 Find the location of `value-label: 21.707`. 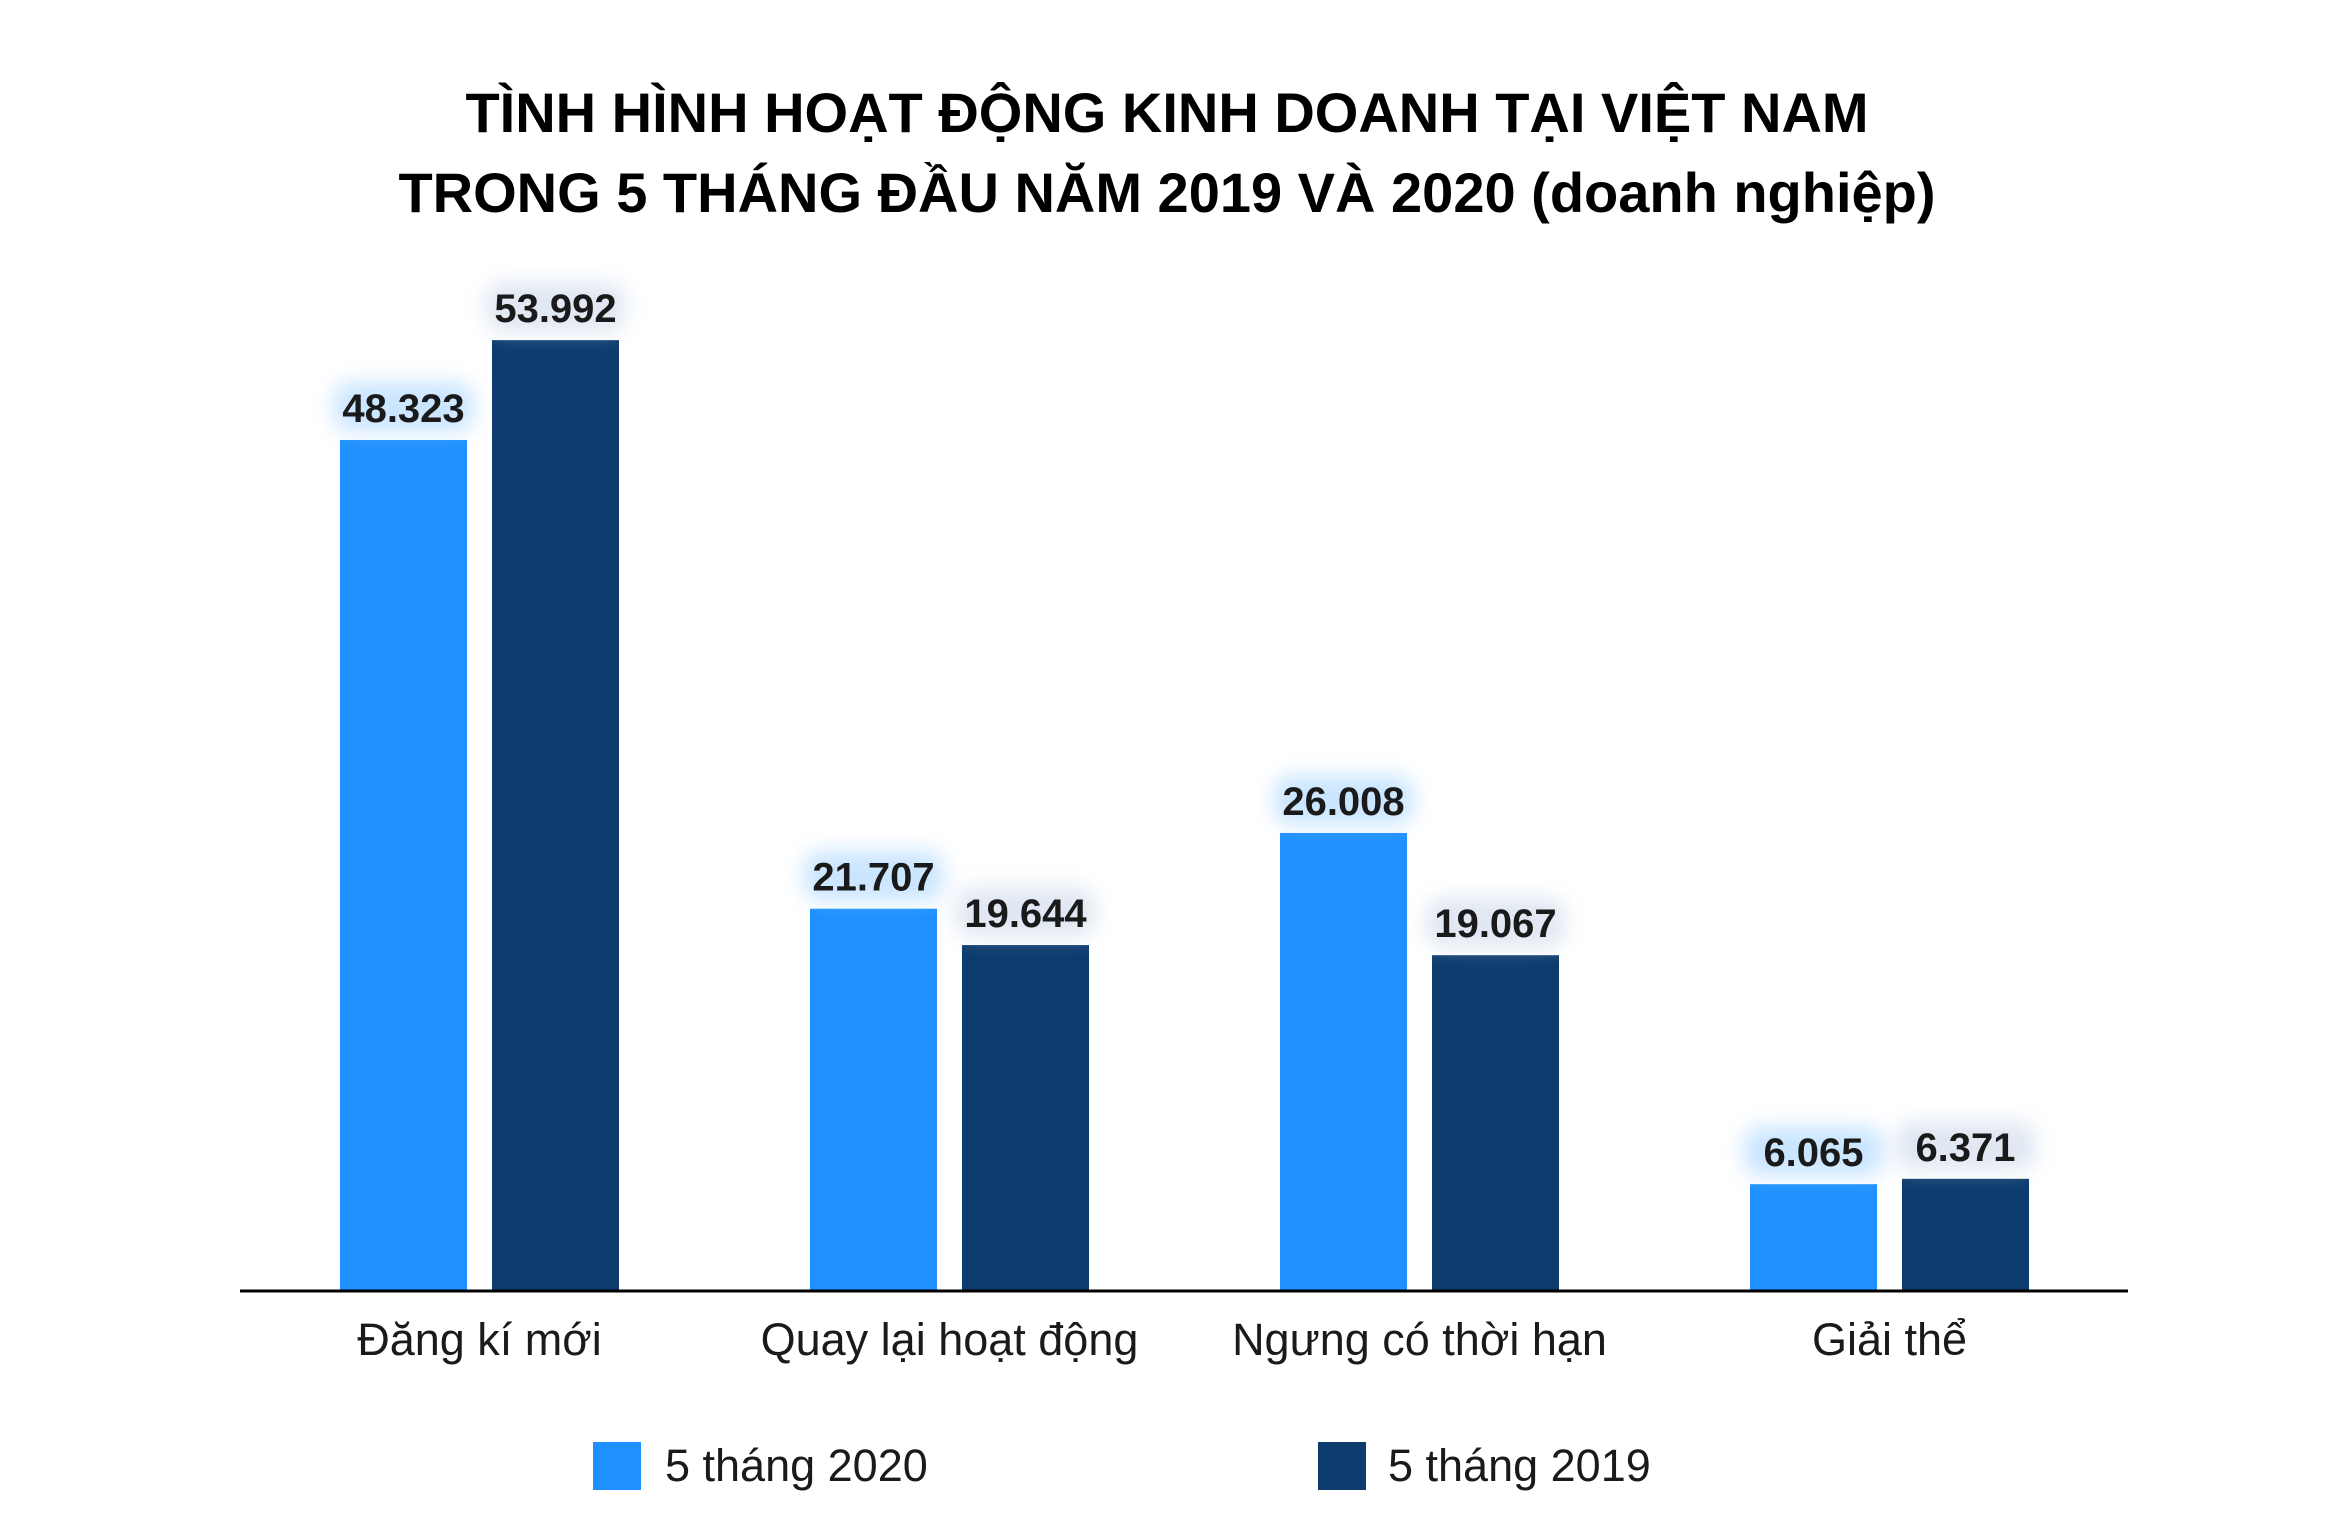

value-label: 21.707 is located at coordinates (873, 878).